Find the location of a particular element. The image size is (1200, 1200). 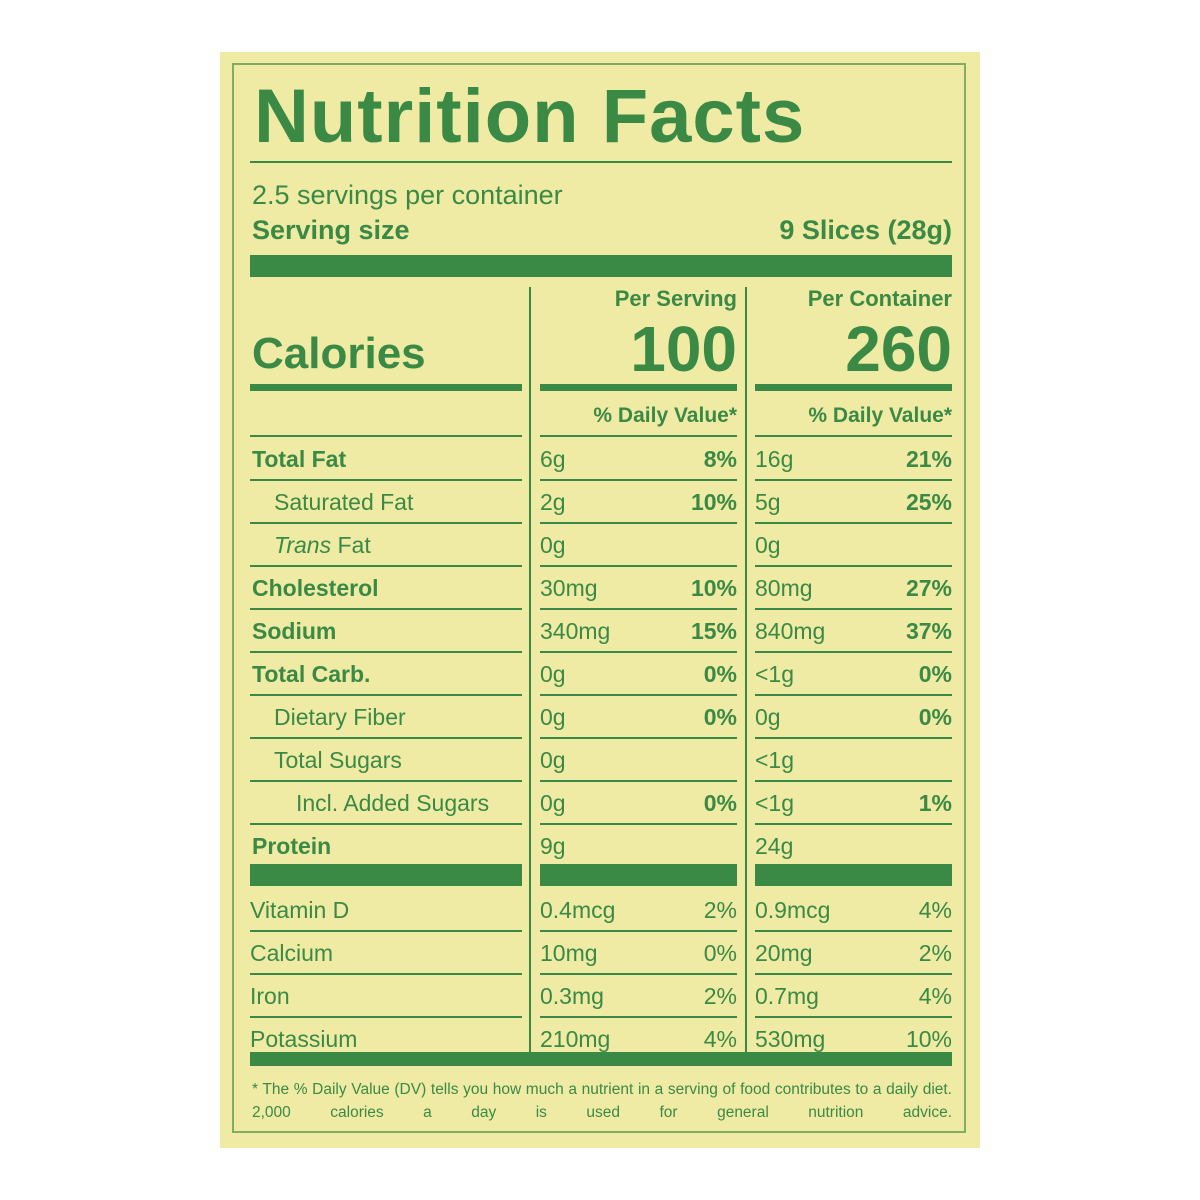

nutrient-label: Trans Fat is located at coordinates (322, 545).